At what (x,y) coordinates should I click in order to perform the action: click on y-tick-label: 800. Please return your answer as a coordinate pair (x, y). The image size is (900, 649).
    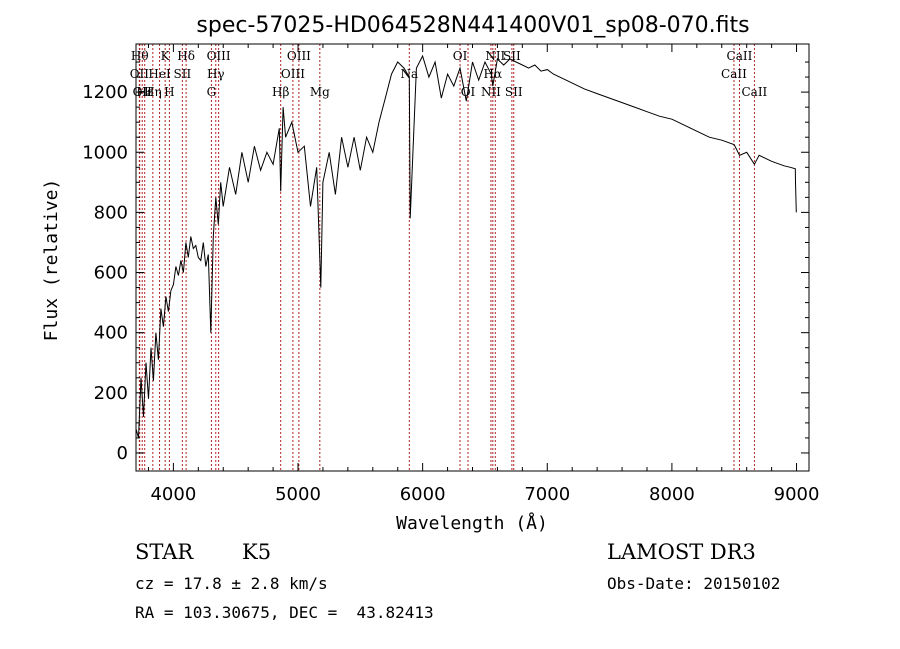
    Looking at the image, I should click on (111, 212).